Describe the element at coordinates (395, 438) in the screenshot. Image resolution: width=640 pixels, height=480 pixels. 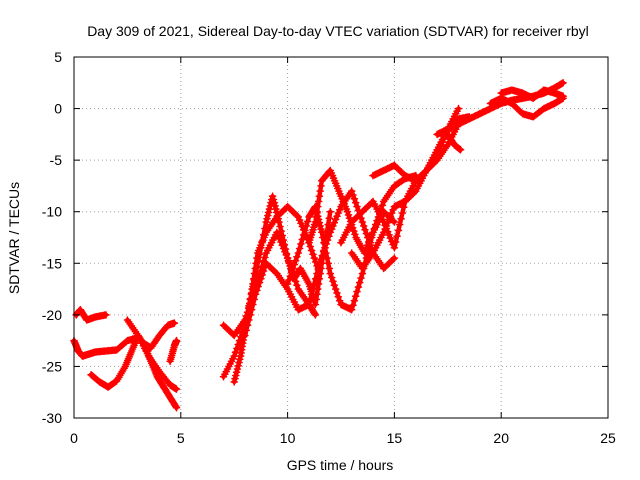
I see `x-tick-label: 15` at that location.